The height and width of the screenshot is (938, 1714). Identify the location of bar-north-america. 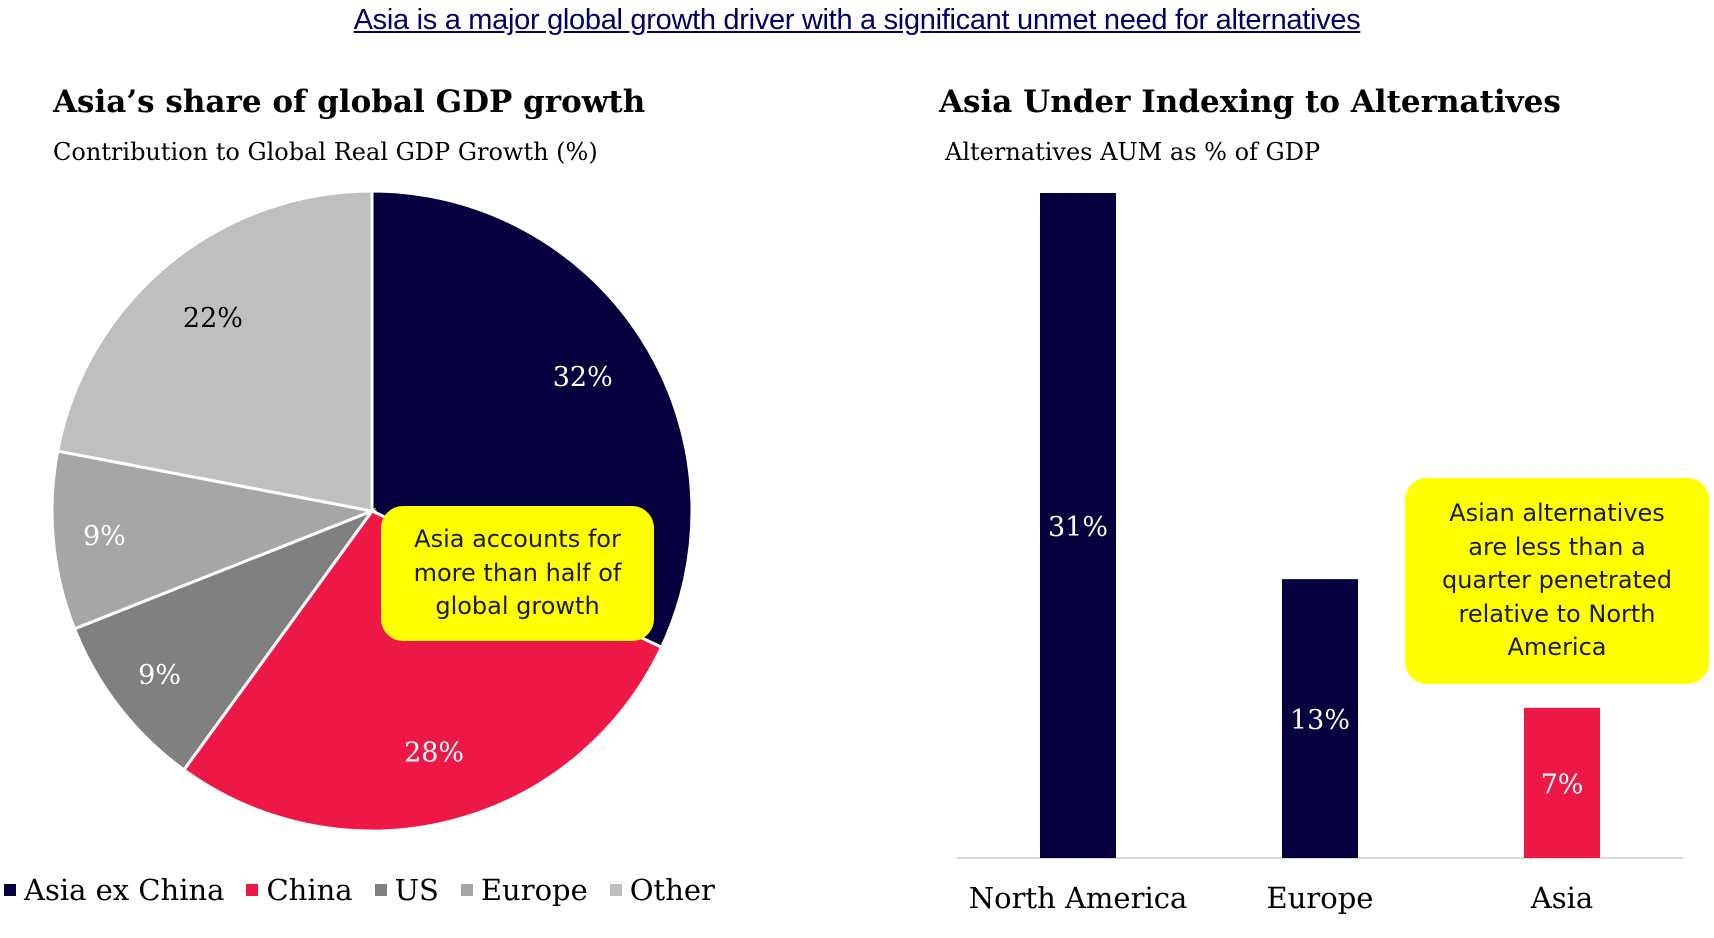
(1078, 525).